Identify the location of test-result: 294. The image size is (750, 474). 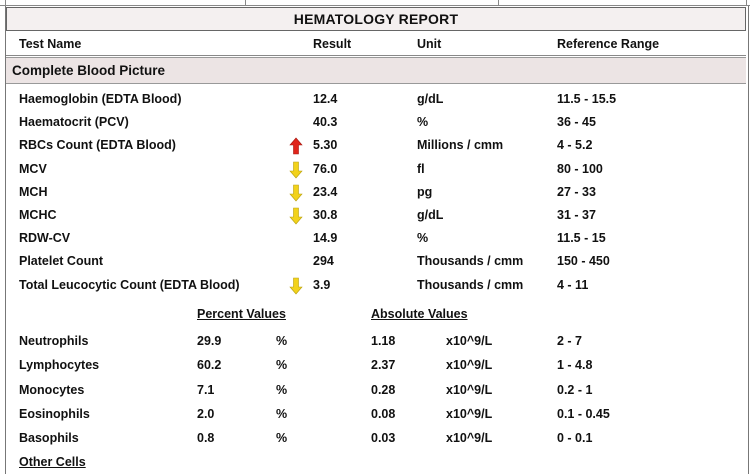
(323, 261).